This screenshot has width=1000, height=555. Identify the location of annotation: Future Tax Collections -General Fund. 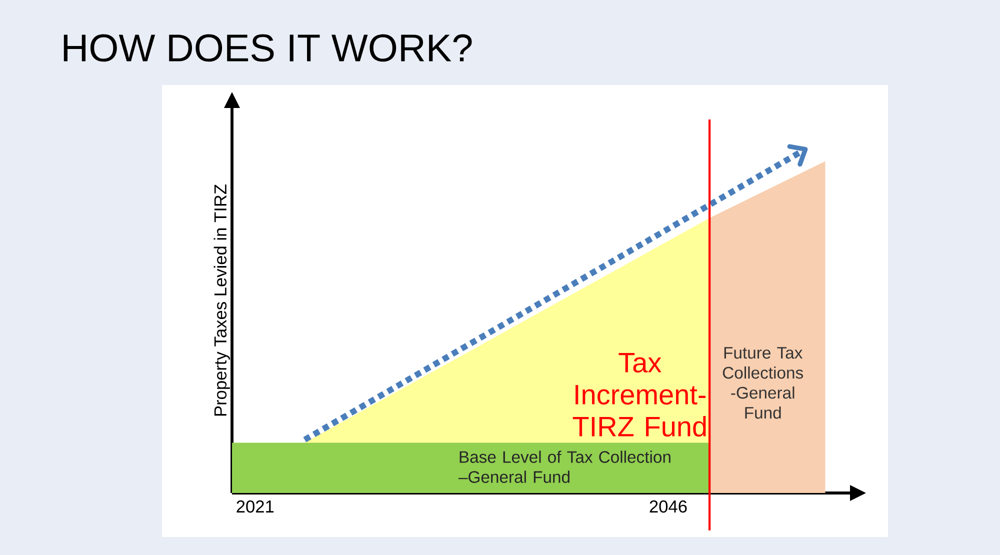
(763, 383).